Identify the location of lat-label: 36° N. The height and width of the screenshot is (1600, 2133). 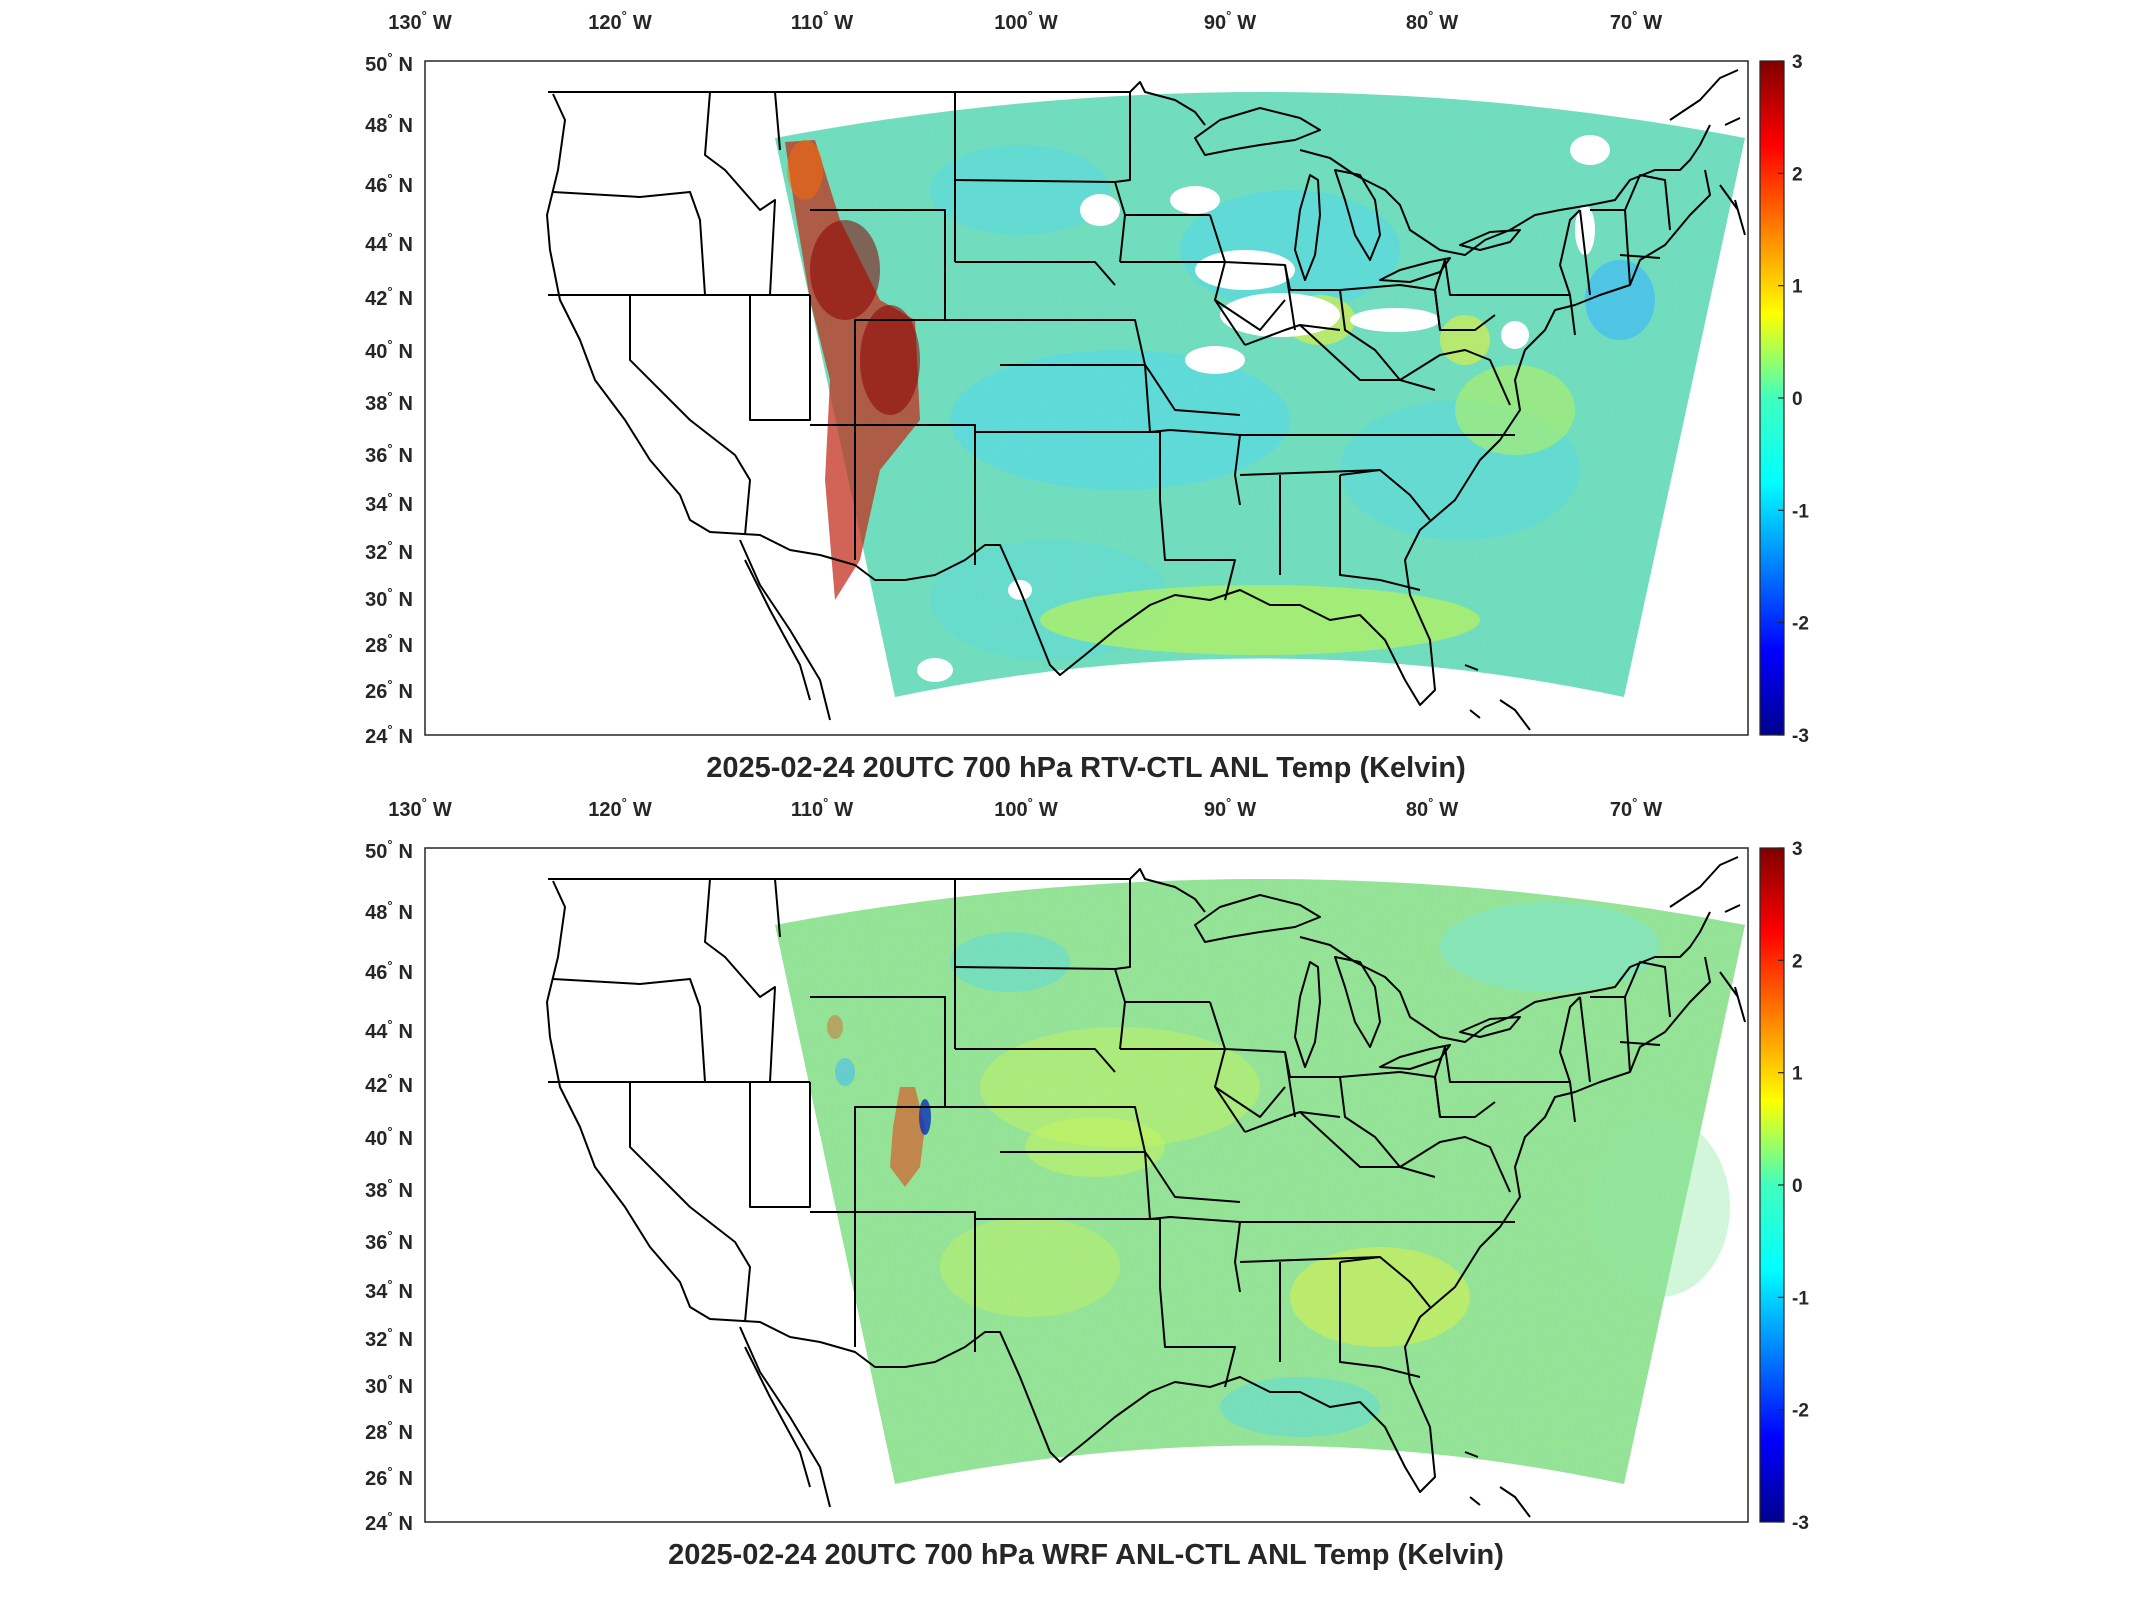
(389, 1241).